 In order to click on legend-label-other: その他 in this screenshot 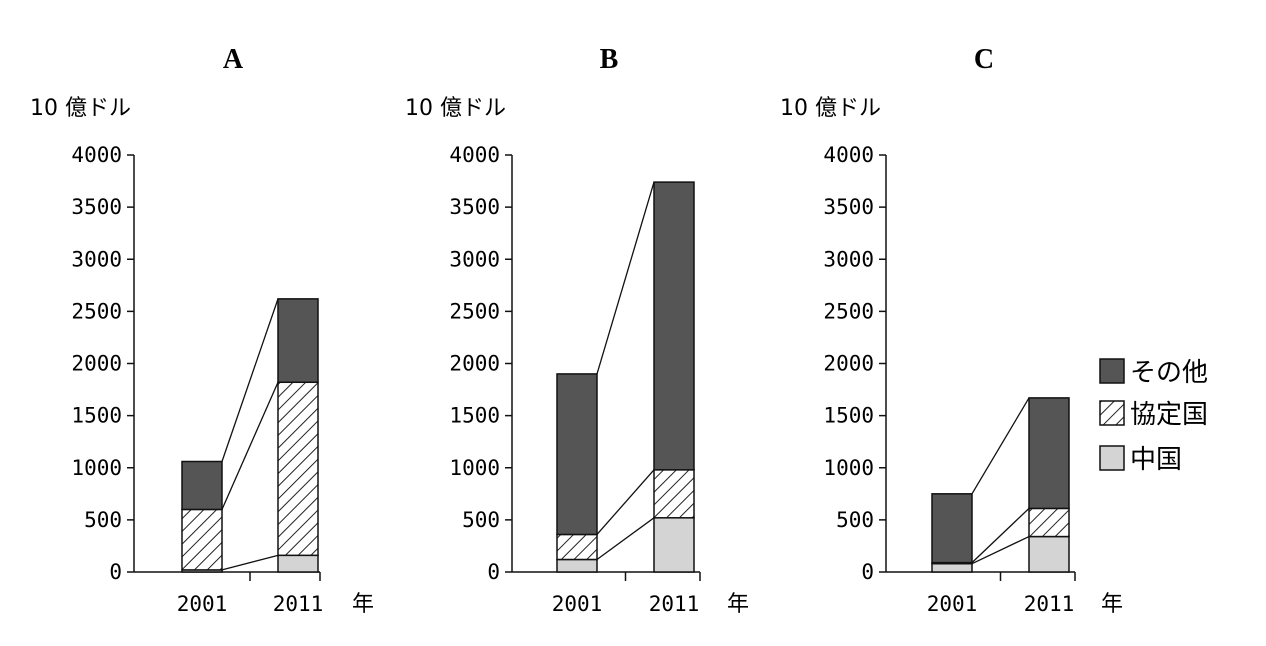, I will do `click(1169, 373)`.